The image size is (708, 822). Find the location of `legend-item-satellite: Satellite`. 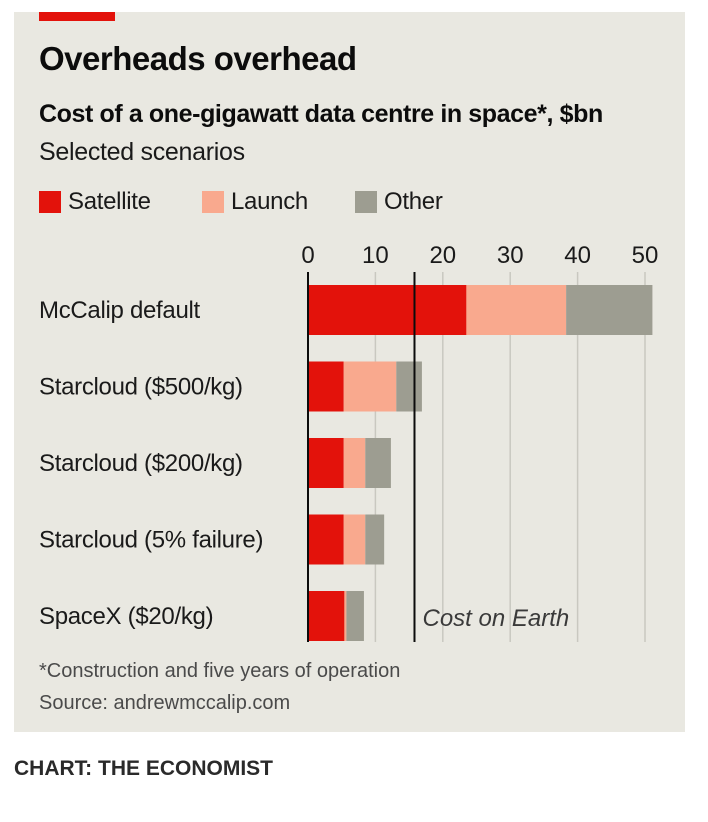

legend-item-satellite: Satellite is located at coordinates (95, 202).